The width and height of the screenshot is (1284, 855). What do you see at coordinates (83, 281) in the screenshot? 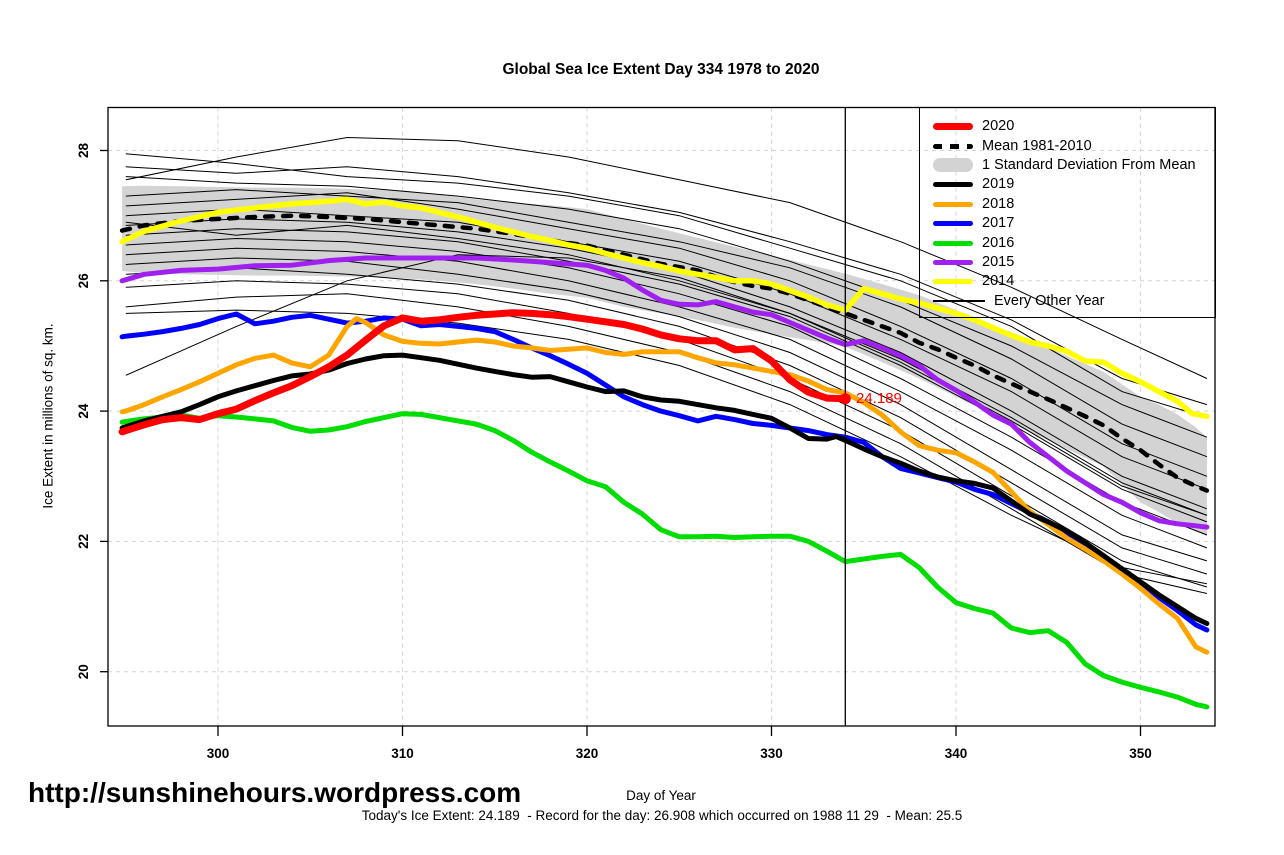
I see `y-tick-label-26: 26` at bounding box center [83, 281].